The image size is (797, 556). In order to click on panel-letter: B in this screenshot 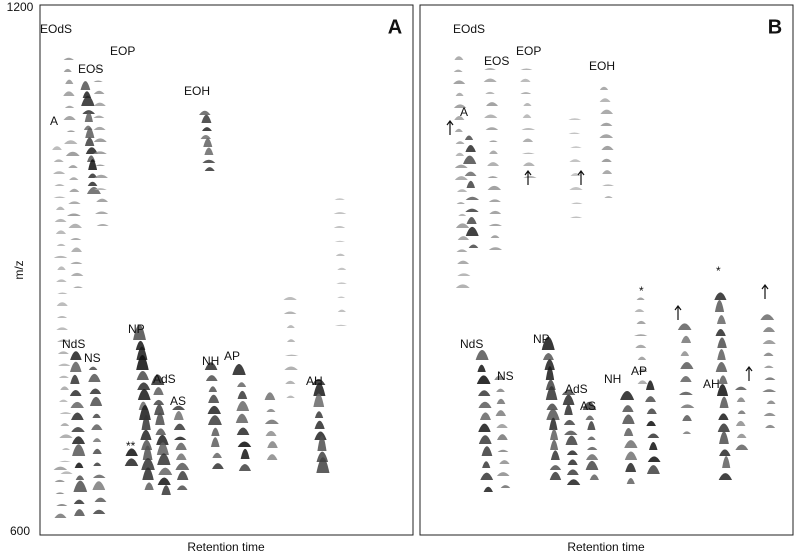, I will do `click(775, 27)`.